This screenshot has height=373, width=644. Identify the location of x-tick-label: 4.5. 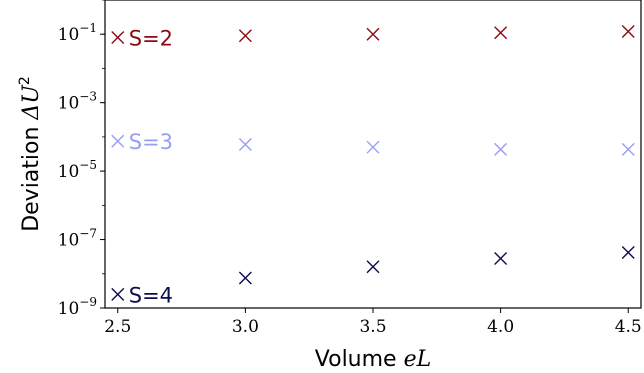
(628, 327).